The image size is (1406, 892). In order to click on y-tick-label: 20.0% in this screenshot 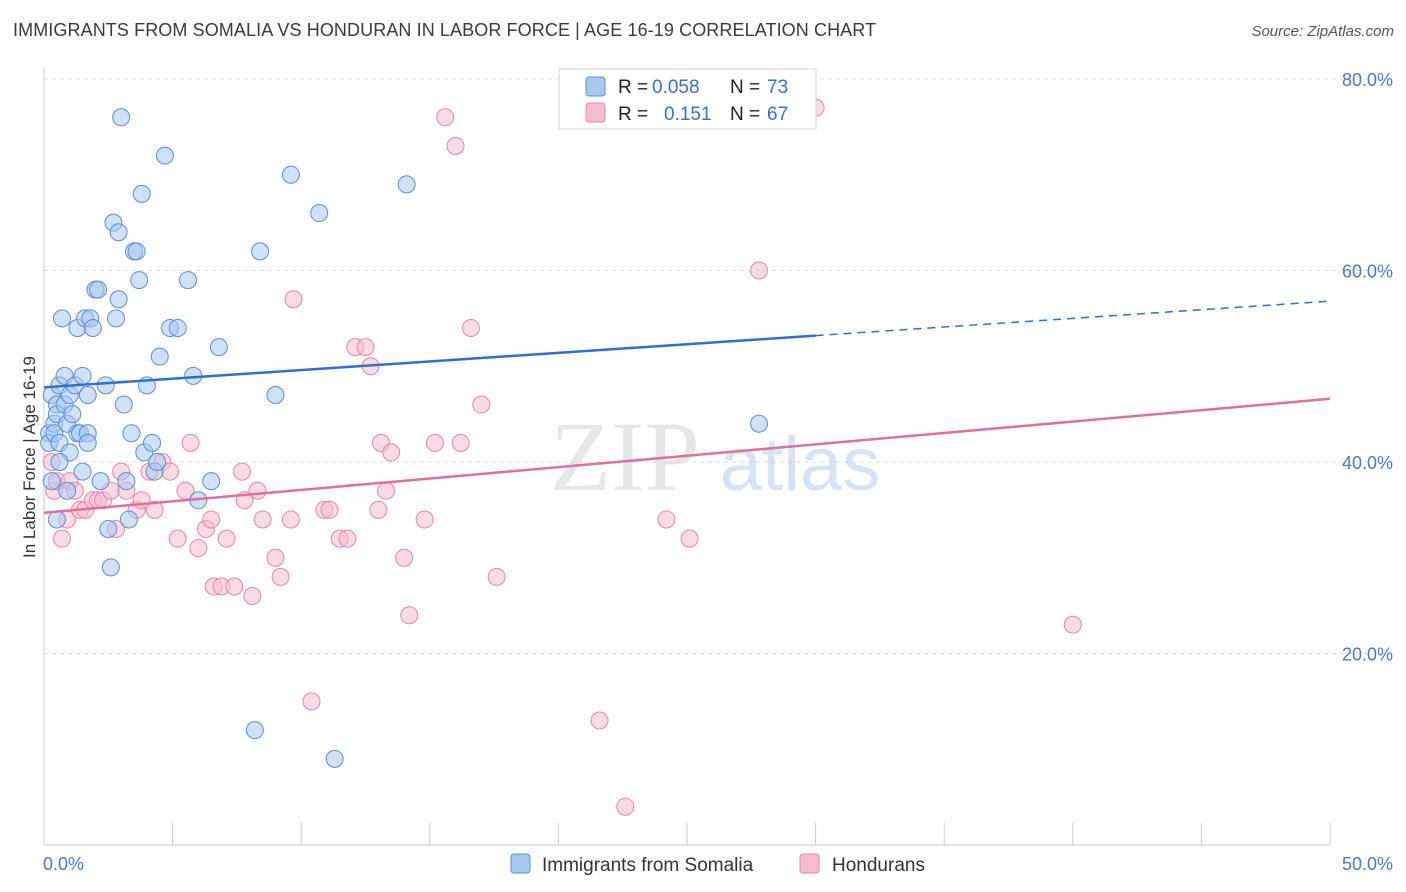, I will do `click(1367, 655)`.